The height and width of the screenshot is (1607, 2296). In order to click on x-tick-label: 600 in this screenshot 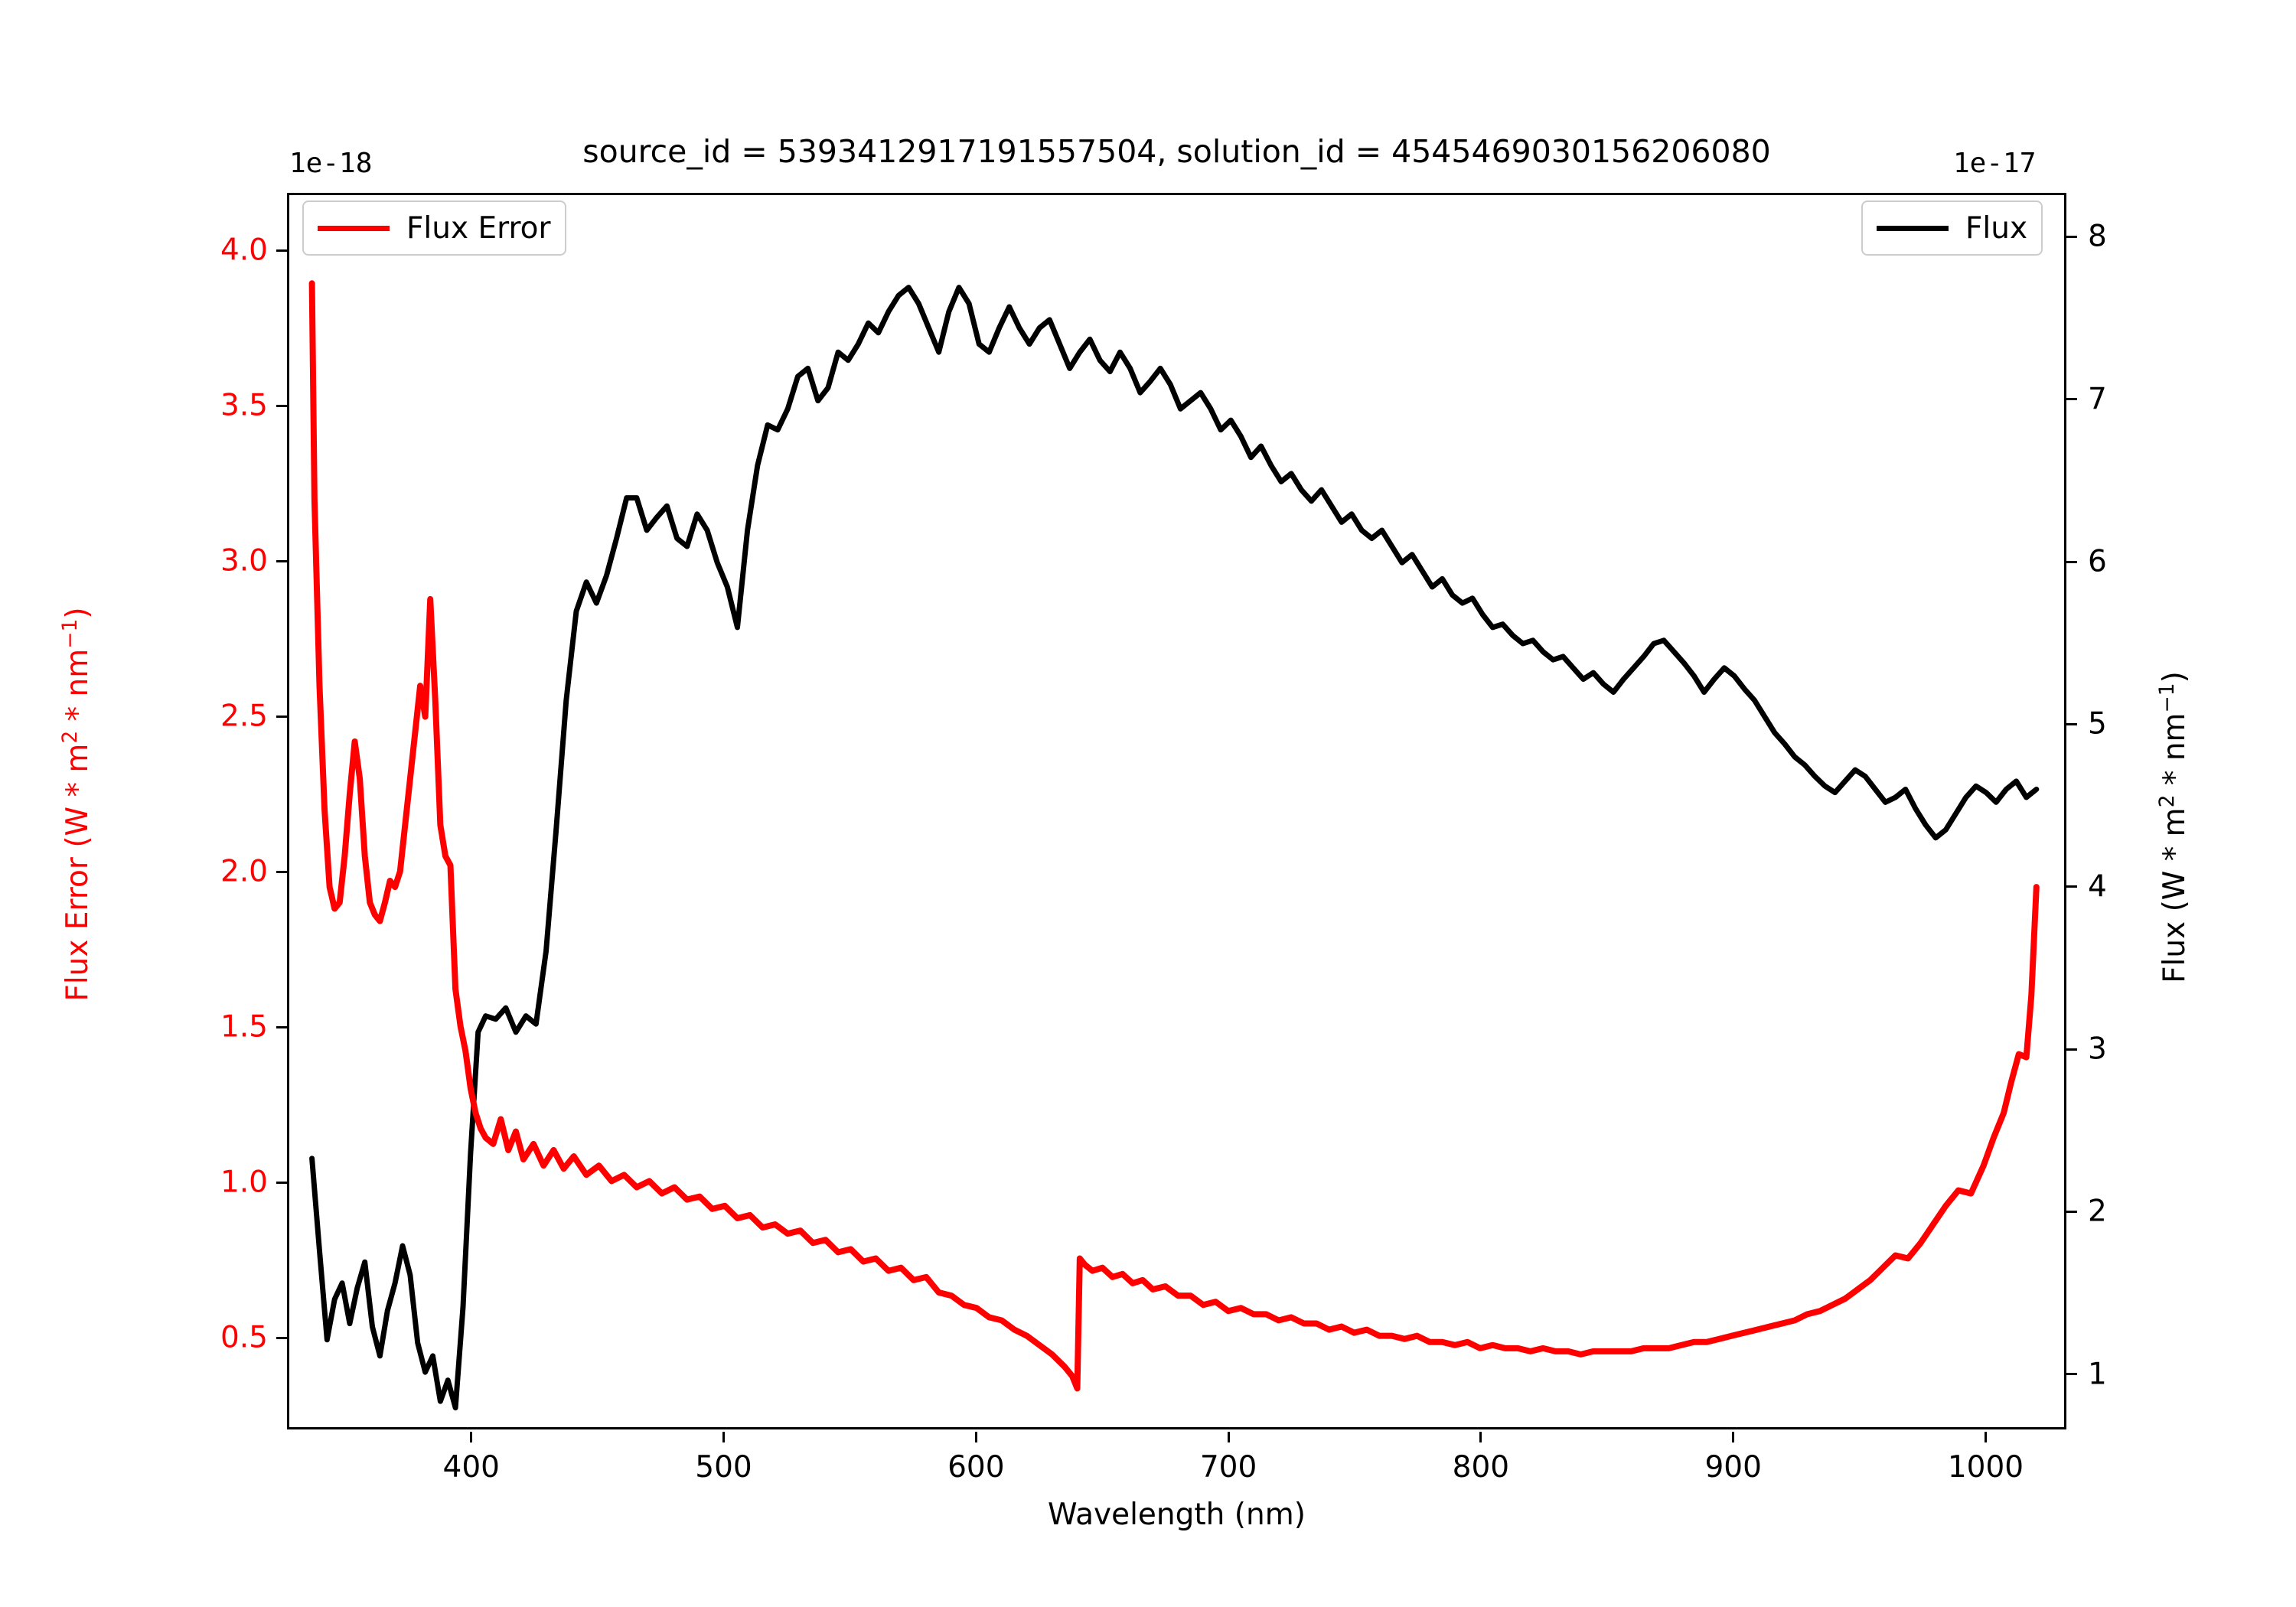, I will do `click(976, 1467)`.